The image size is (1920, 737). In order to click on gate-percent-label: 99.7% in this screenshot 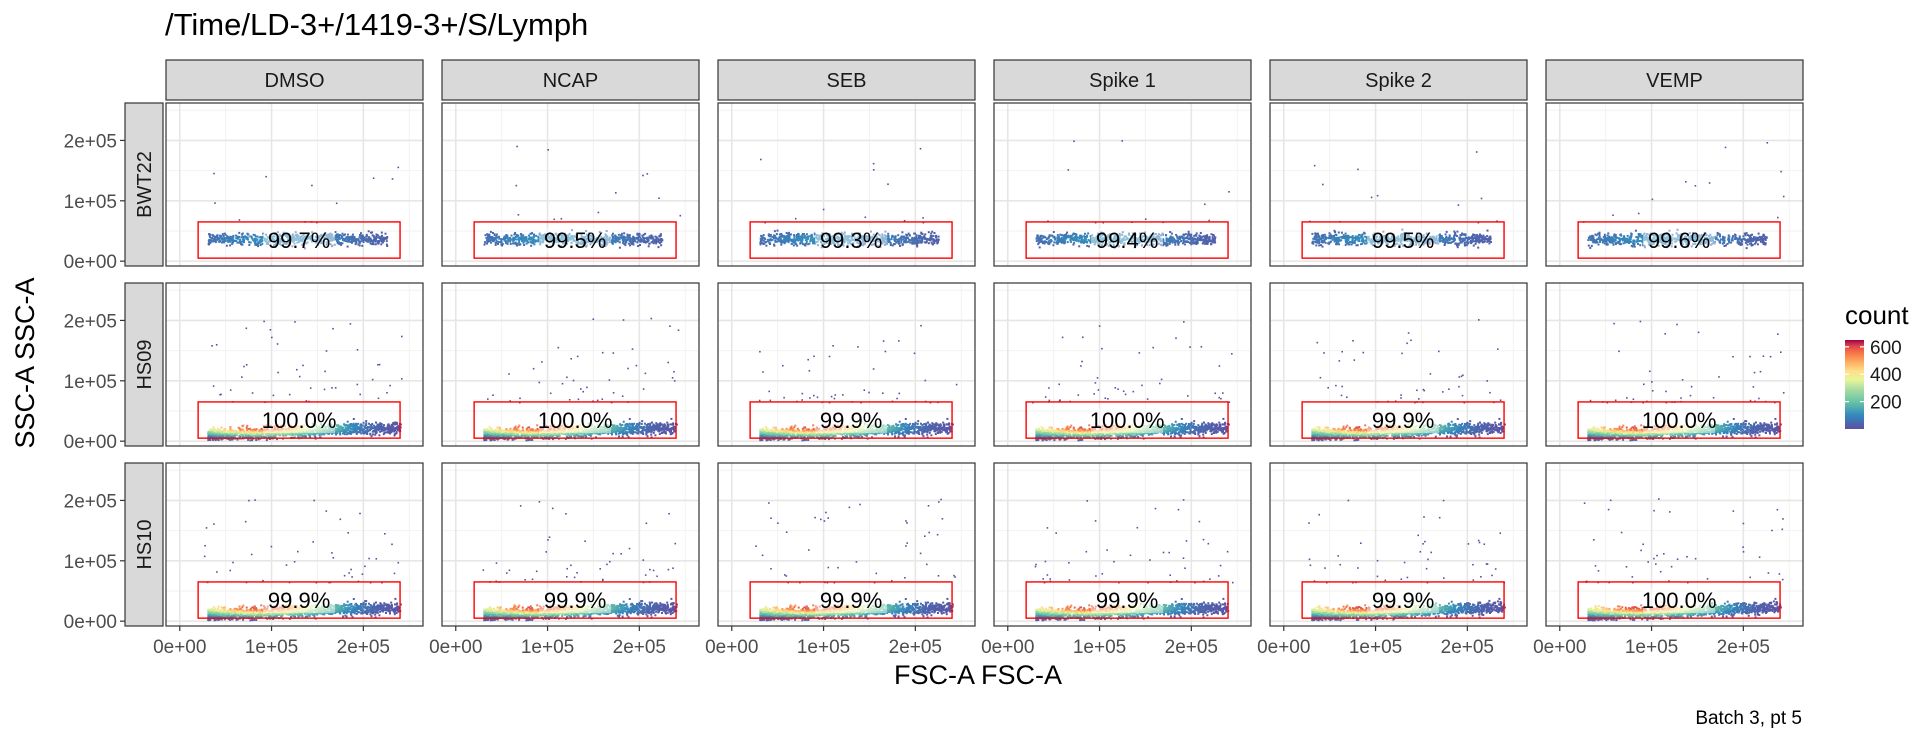, I will do `click(299, 240)`.